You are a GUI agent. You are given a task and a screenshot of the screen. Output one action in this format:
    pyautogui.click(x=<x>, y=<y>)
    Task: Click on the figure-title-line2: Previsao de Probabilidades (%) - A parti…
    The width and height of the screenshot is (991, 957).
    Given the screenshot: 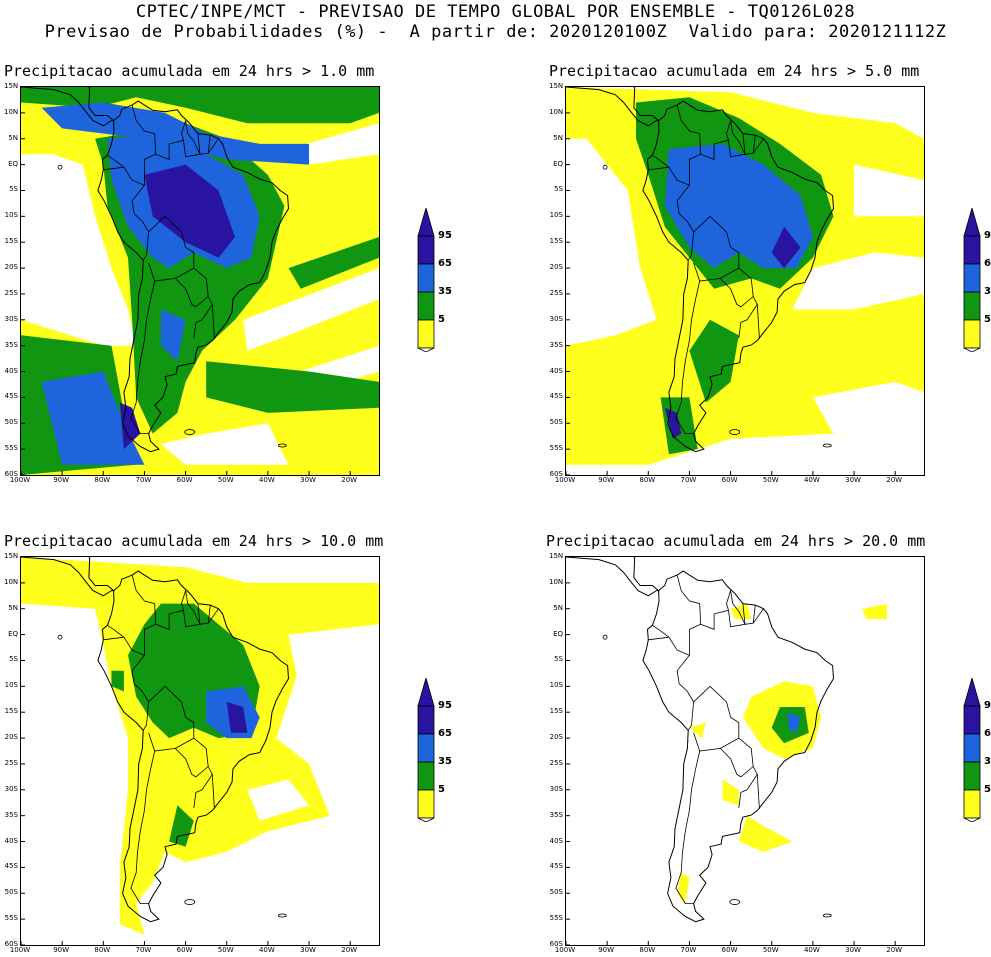 What is the action you would take?
    pyautogui.click(x=495, y=32)
    